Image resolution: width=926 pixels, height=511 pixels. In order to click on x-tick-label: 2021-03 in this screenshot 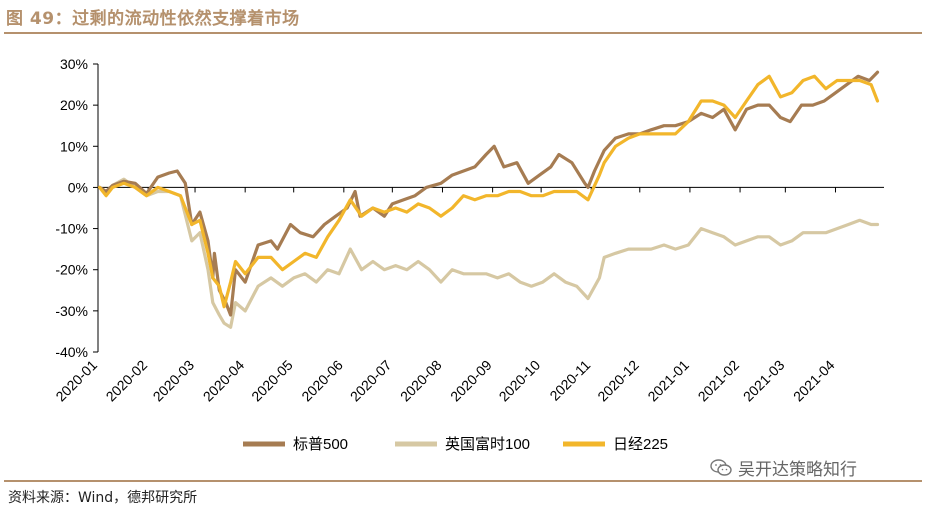, I will do `click(764, 381)`.